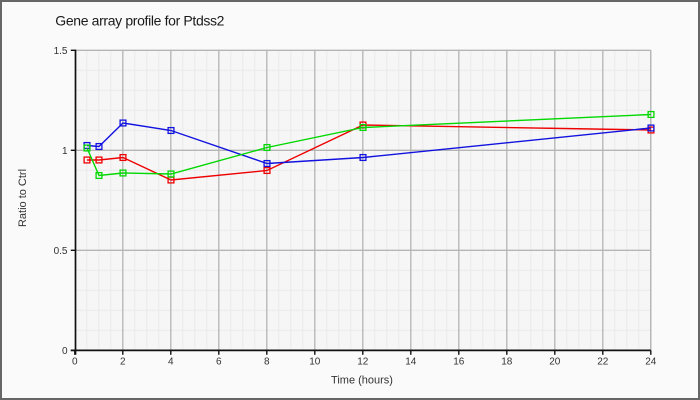  What do you see at coordinates (65, 151) in the screenshot?
I see `svg-text: 1` at bounding box center [65, 151].